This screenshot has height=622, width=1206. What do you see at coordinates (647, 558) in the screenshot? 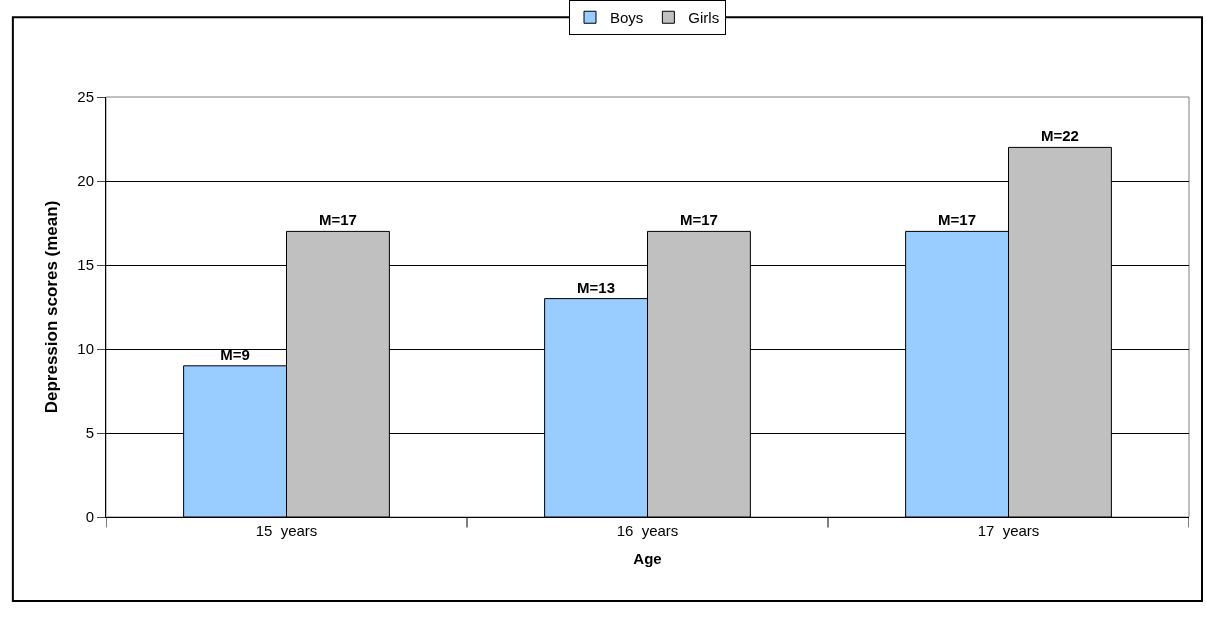
I see `x-axis-title: Age` at bounding box center [647, 558].